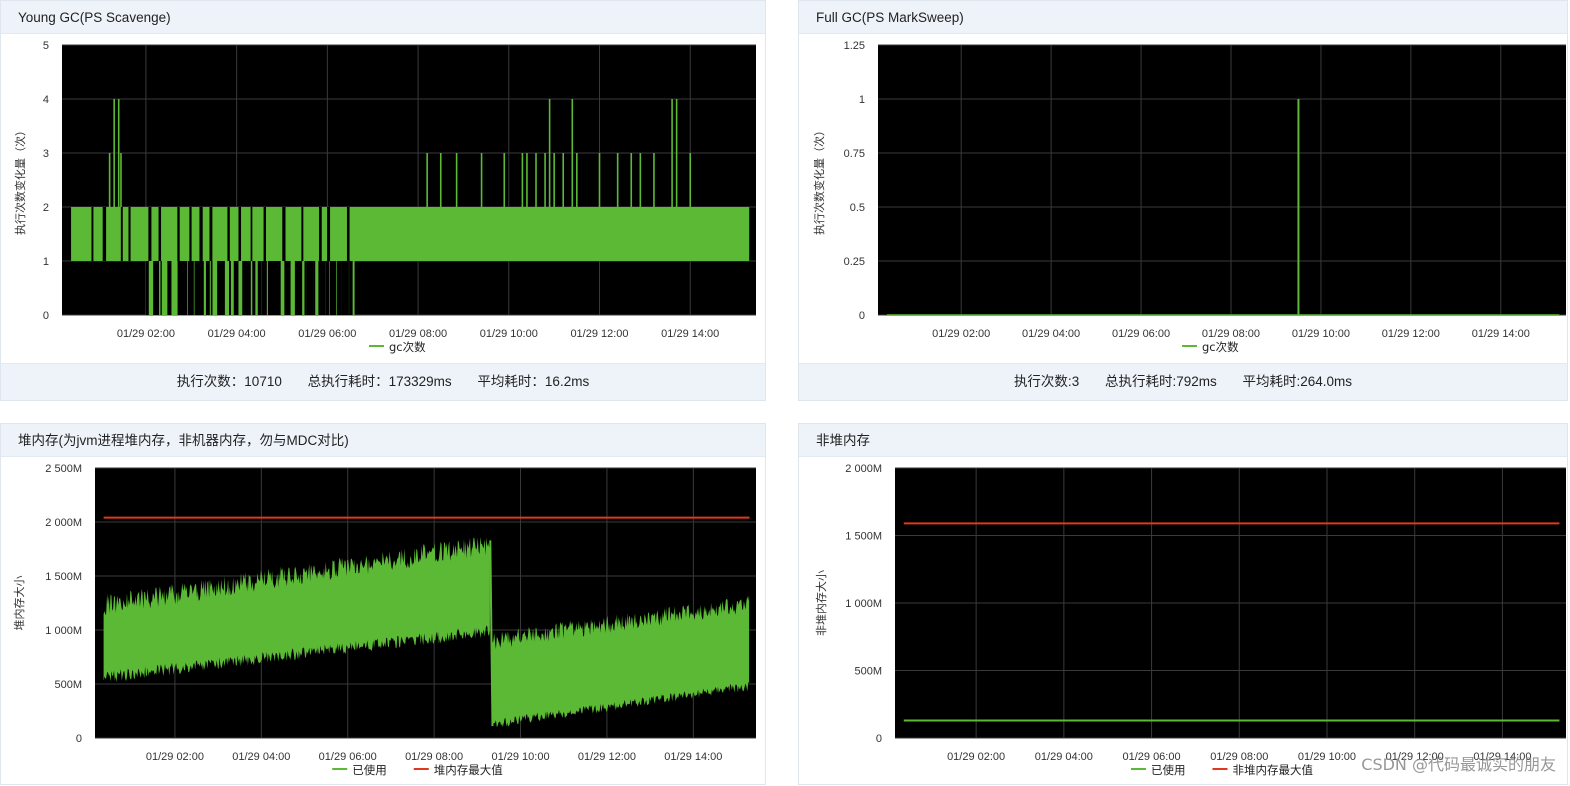 The image size is (1570, 786). What do you see at coordinates (533, 381) in the screenshot?
I see `gc-avg-time-stat: 平均耗时：16.2ms` at bounding box center [533, 381].